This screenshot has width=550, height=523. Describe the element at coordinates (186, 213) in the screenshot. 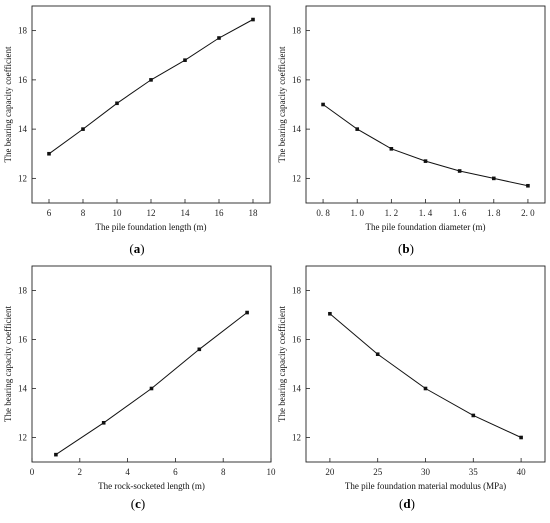

I see `x-tick-label: 14` at that location.